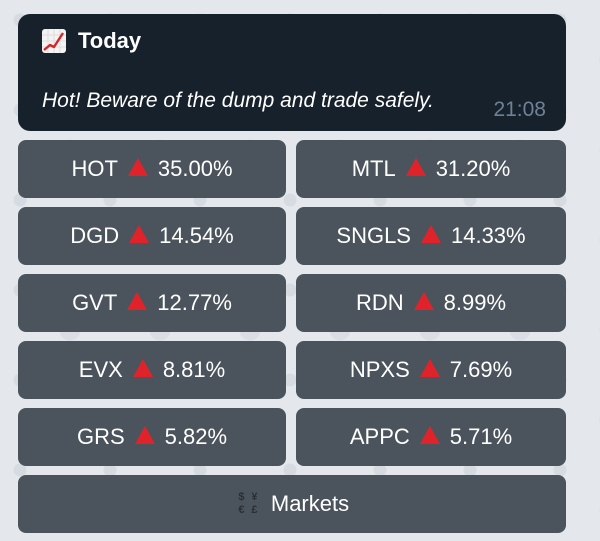  Describe the element at coordinates (481, 436) in the screenshot. I see `ticker-change: 5.71%` at that location.